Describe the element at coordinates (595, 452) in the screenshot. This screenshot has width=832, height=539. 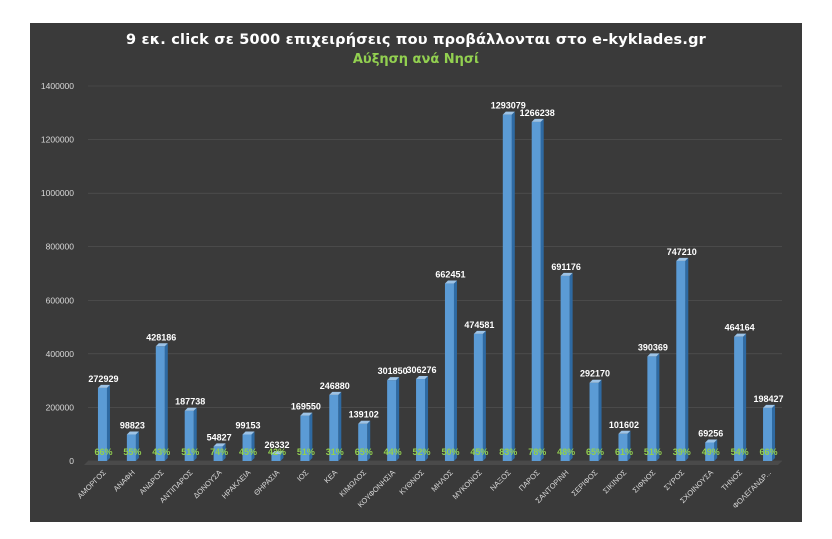
I see `growth-label: 65%` at that location.